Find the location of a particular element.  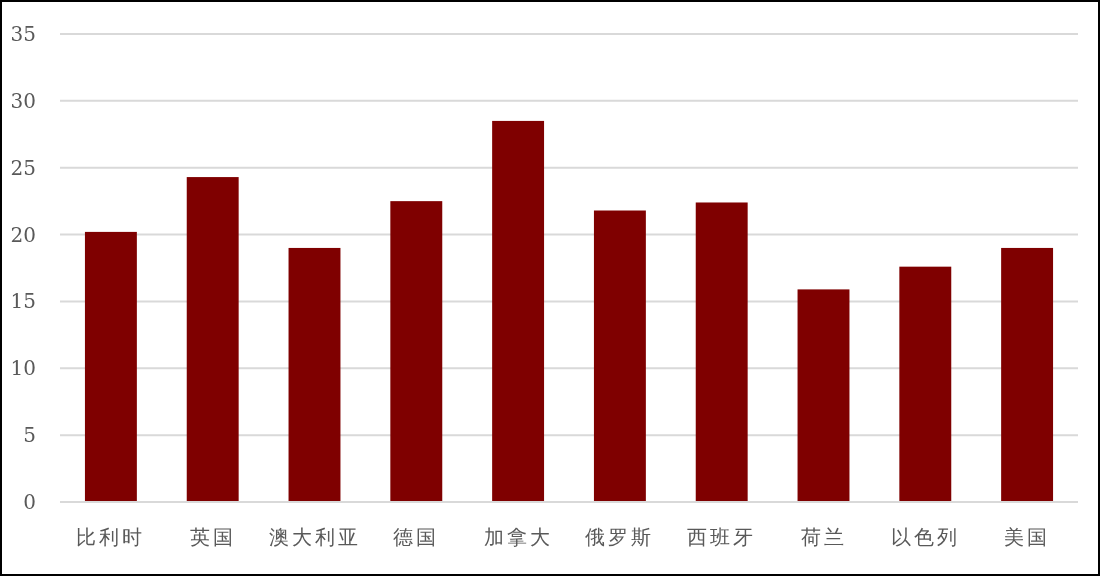

x-tick-label: 比利时 is located at coordinates (111, 537).